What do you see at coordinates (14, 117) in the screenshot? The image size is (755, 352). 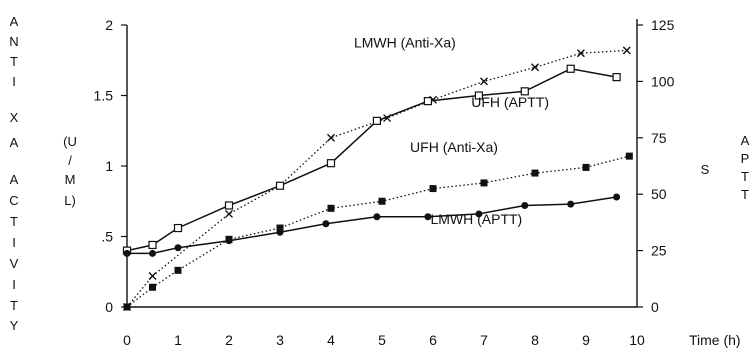 I see `left-axis-label-letter: X` at bounding box center [14, 117].